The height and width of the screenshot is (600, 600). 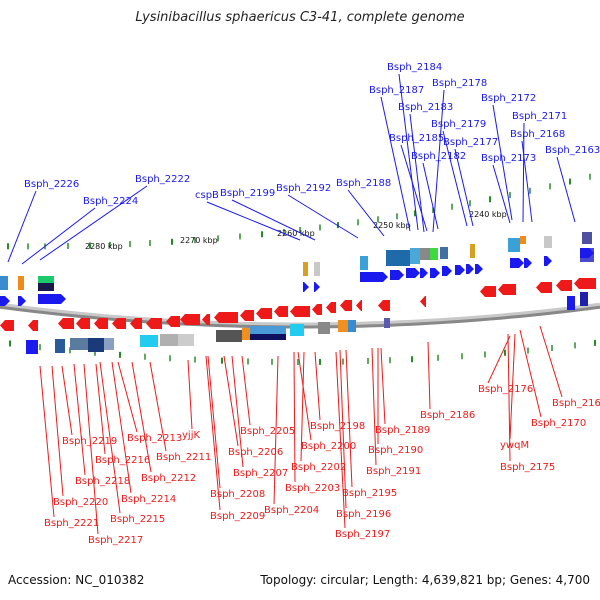 I want to click on gene-label-top: Bsph_2177, so click(x=470, y=142).